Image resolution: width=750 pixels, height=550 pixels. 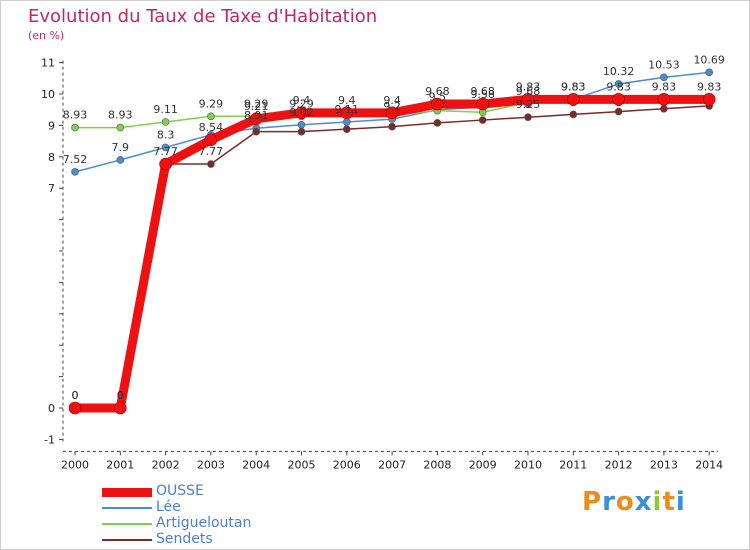 What do you see at coordinates (121, 147) in the screenshot?
I see `data-label-lee: 7.9` at bounding box center [121, 147].